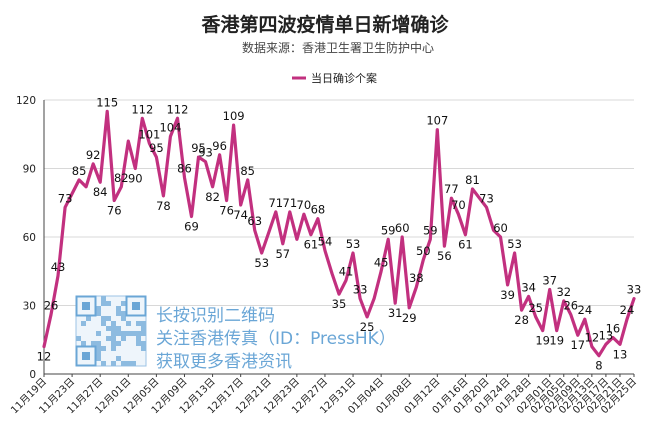 The height and width of the screenshot is (446, 650). I want to click on data-label: 45, so click(381, 262).